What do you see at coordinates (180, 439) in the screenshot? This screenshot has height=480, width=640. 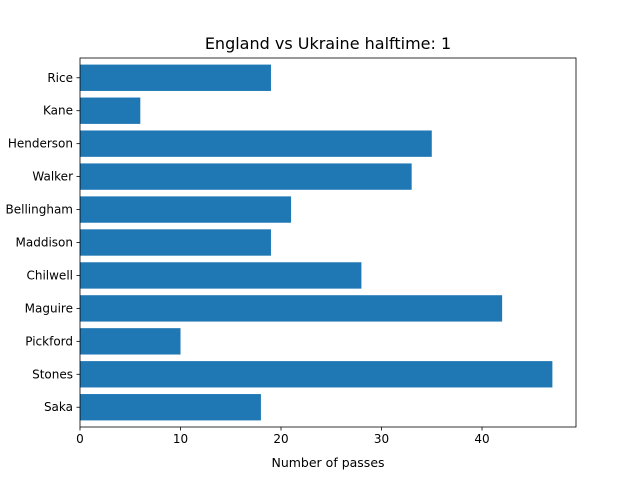 I see `x-tick-label: 10` at bounding box center [180, 439].